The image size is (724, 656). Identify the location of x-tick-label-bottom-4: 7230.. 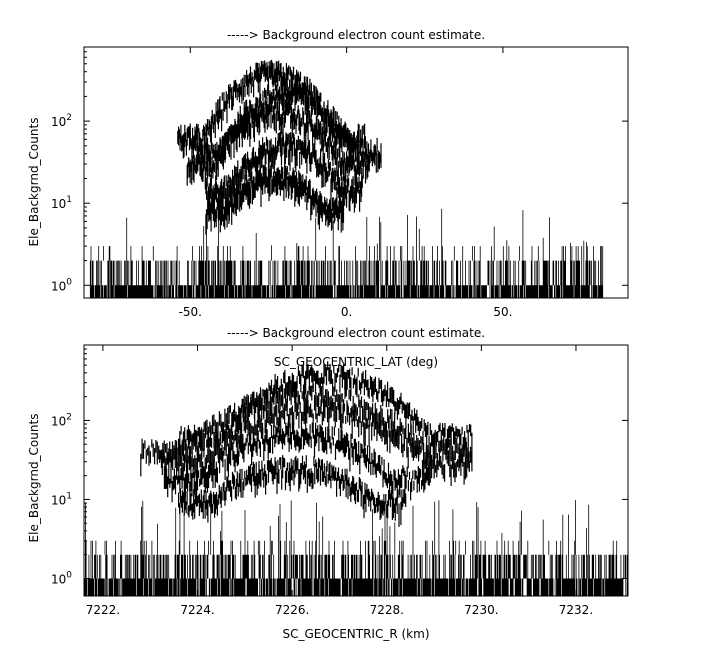
(481, 610).